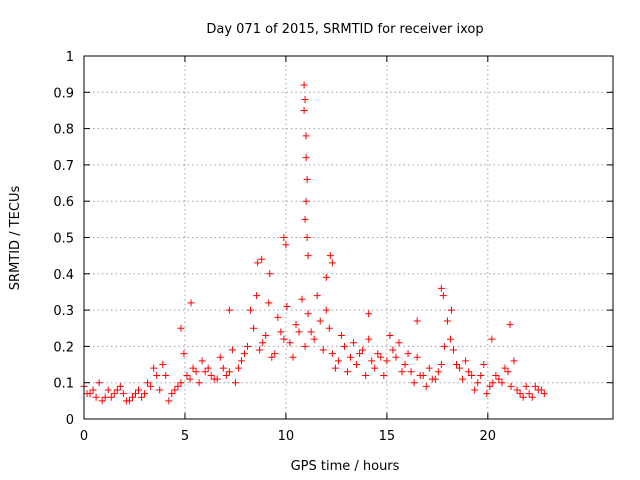 The image size is (640, 480). What do you see at coordinates (70, 420) in the screenshot?
I see `y-tick-label: 0` at bounding box center [70, 420].